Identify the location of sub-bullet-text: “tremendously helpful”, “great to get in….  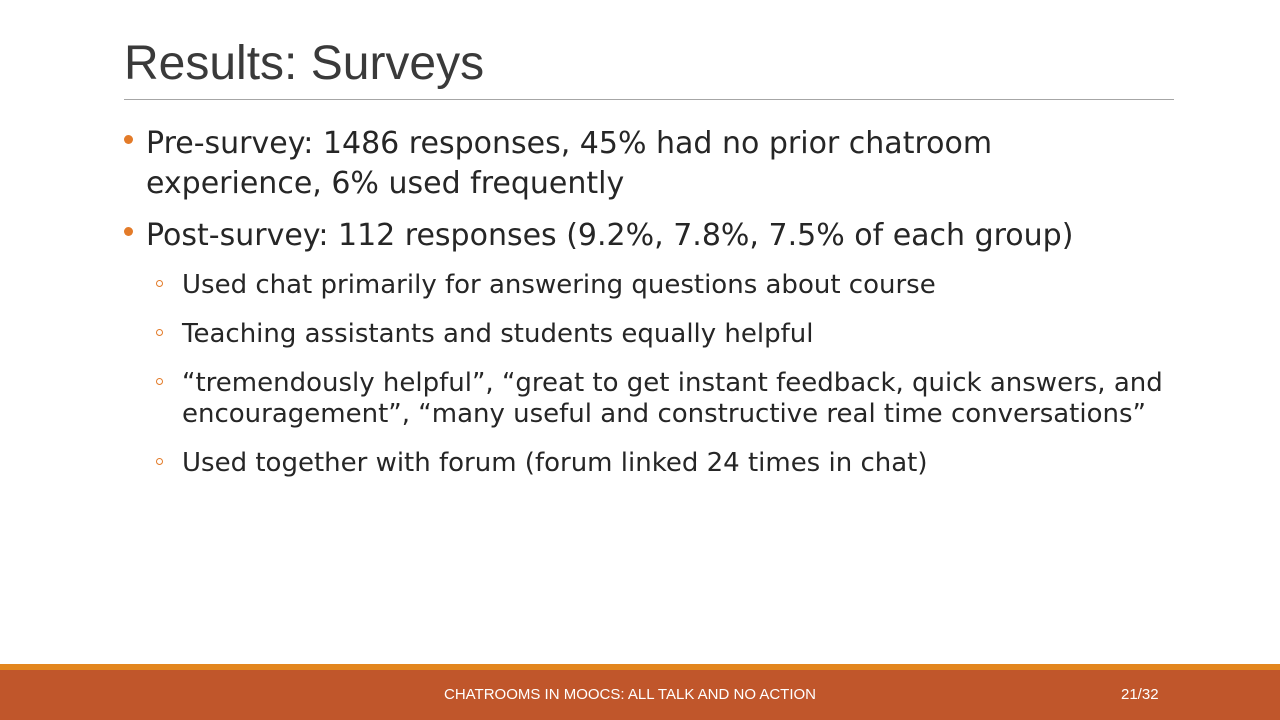
(672, 398).